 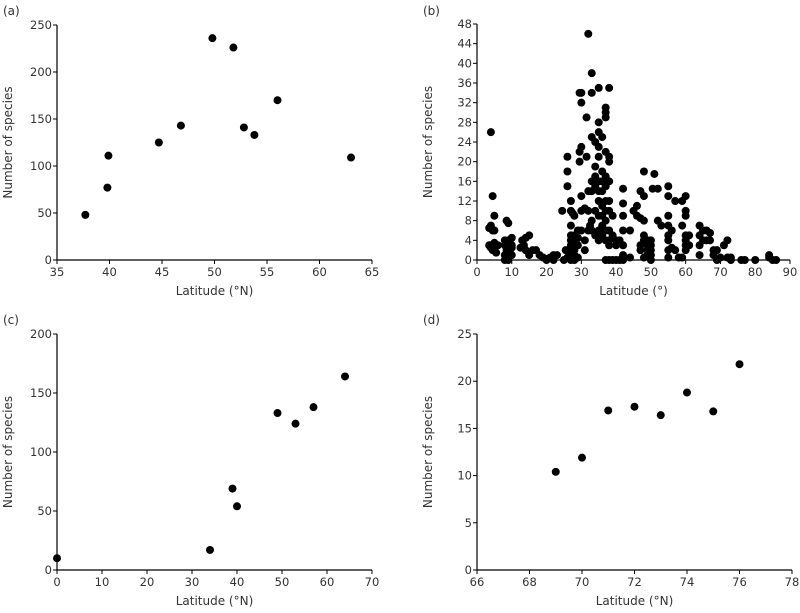 I want to click on x-tick-label: 55, so click(x=267, y=272).